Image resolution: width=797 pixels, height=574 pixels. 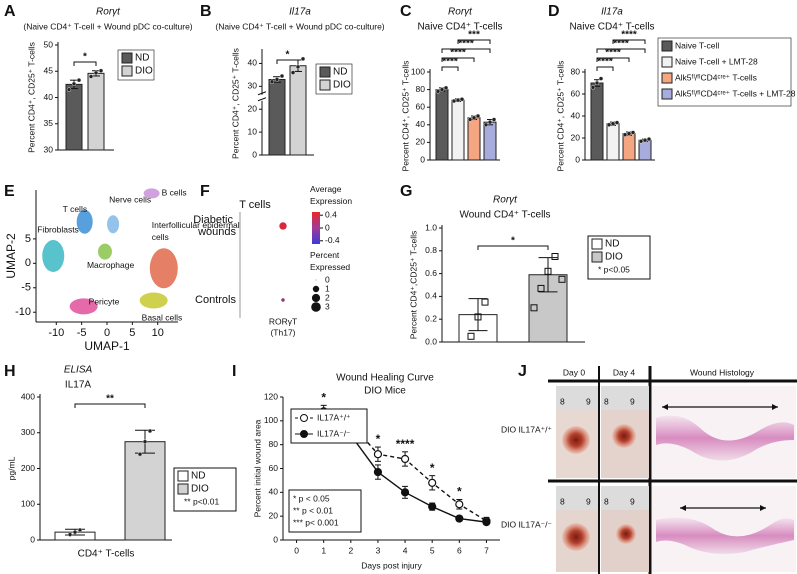 I want to click on y-tick-label: 10, so click(x=253, y=131).